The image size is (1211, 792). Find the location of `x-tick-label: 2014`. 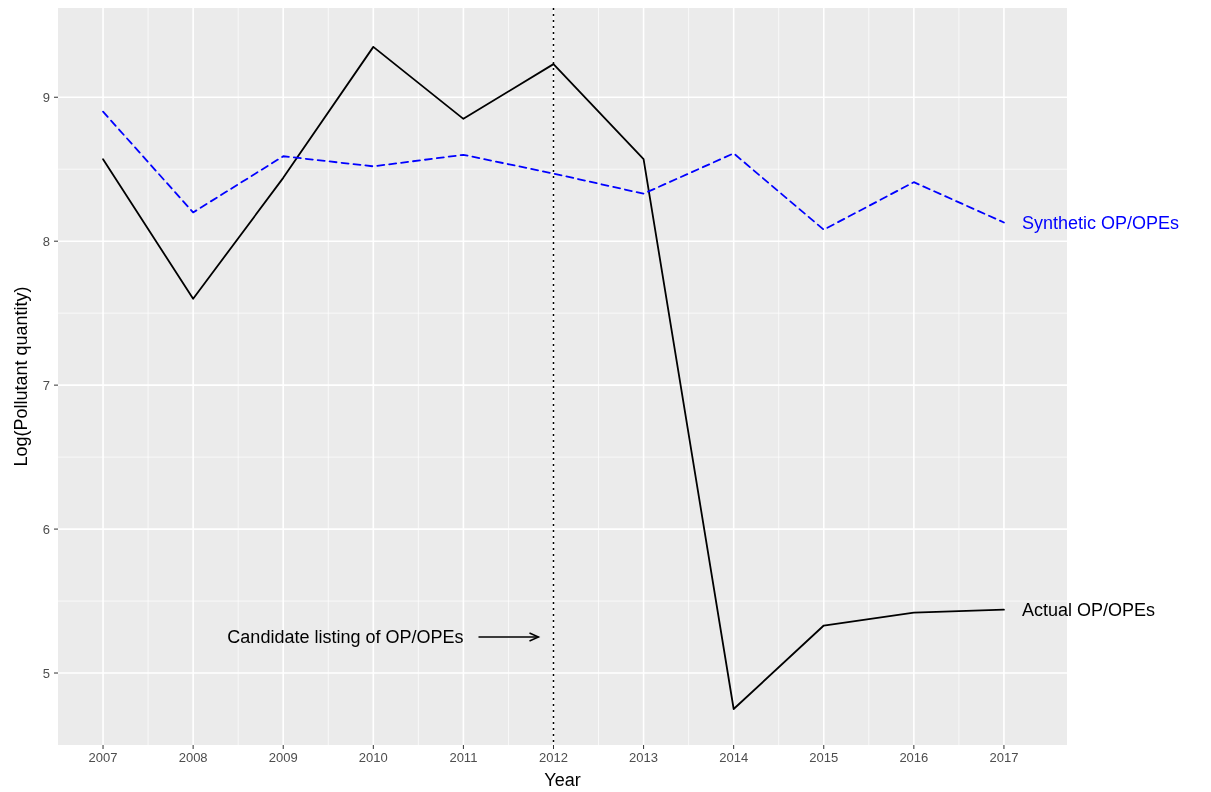

x-tick-label: 2014 is located at coordinates (734, 757).